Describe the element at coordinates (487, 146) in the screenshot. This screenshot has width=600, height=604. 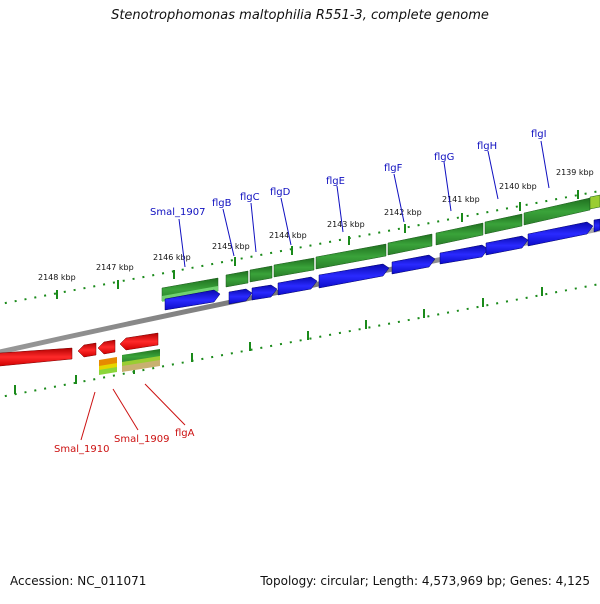
I see `gene-label: flgH` at that location.